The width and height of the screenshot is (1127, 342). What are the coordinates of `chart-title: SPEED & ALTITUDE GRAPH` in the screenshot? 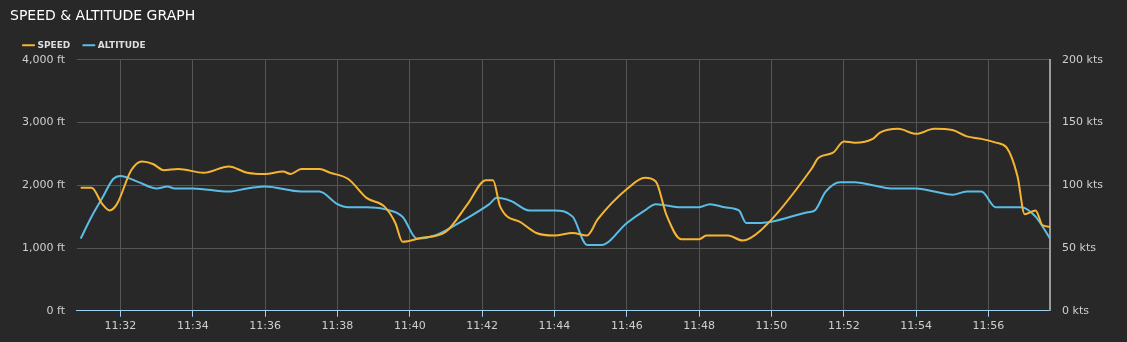 It's located at (103, 15).